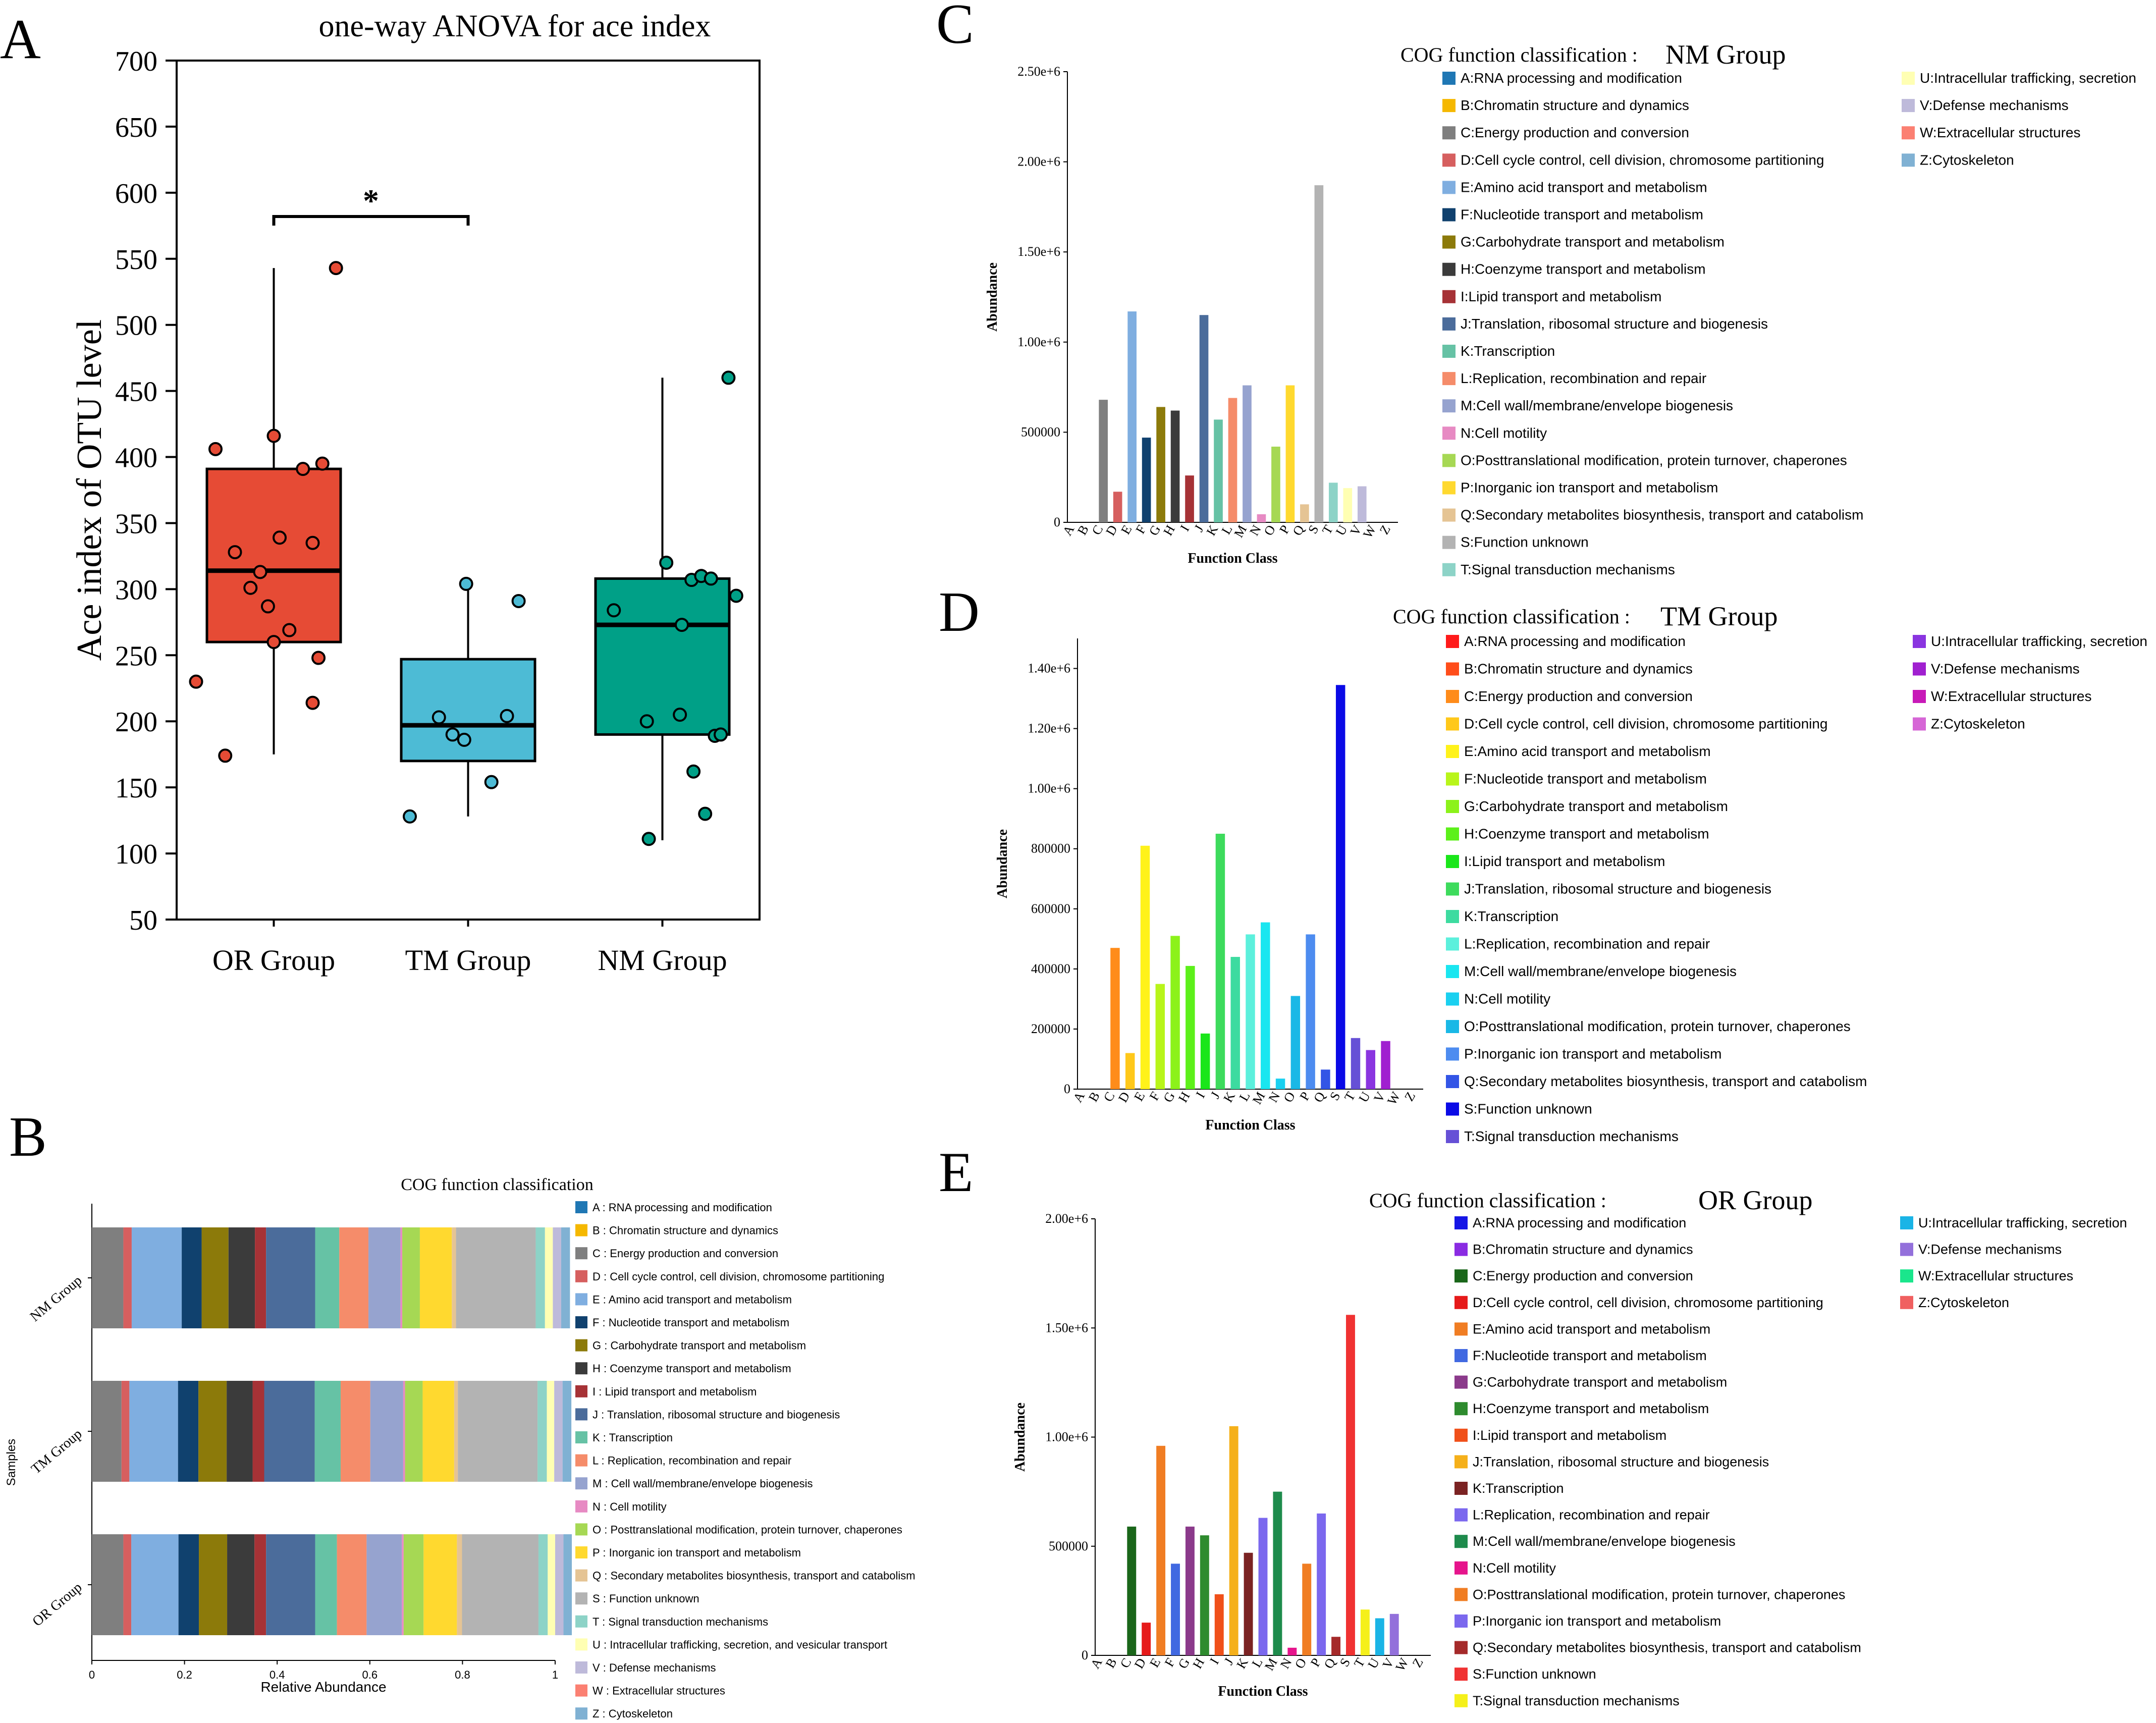  What do you see at coordinates (327, 1277) in the screenshot?
I see `stack-segment-k` at bounding box center [327, 1277].